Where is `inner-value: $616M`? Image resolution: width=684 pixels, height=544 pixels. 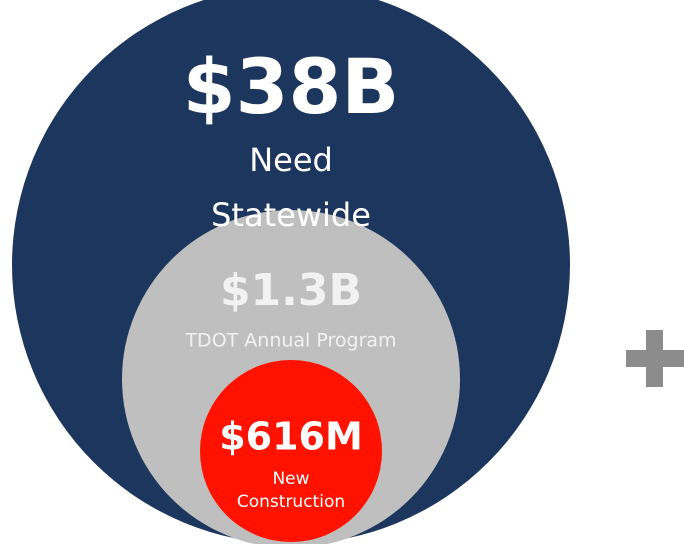 inner-value: $616M is located at coordinates (291, 437).